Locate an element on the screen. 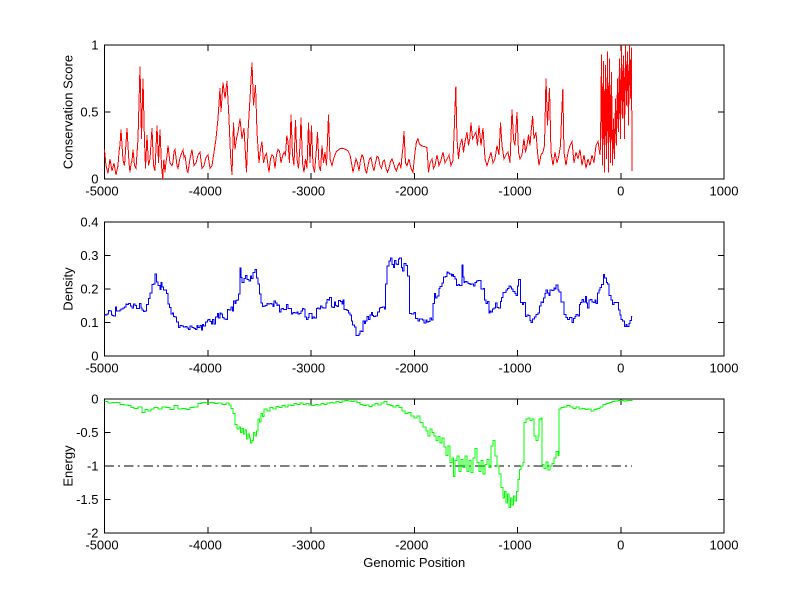 This screenshot has width=800, height=599. svg-text: Genomic Position is located at coordinates (414, 562).